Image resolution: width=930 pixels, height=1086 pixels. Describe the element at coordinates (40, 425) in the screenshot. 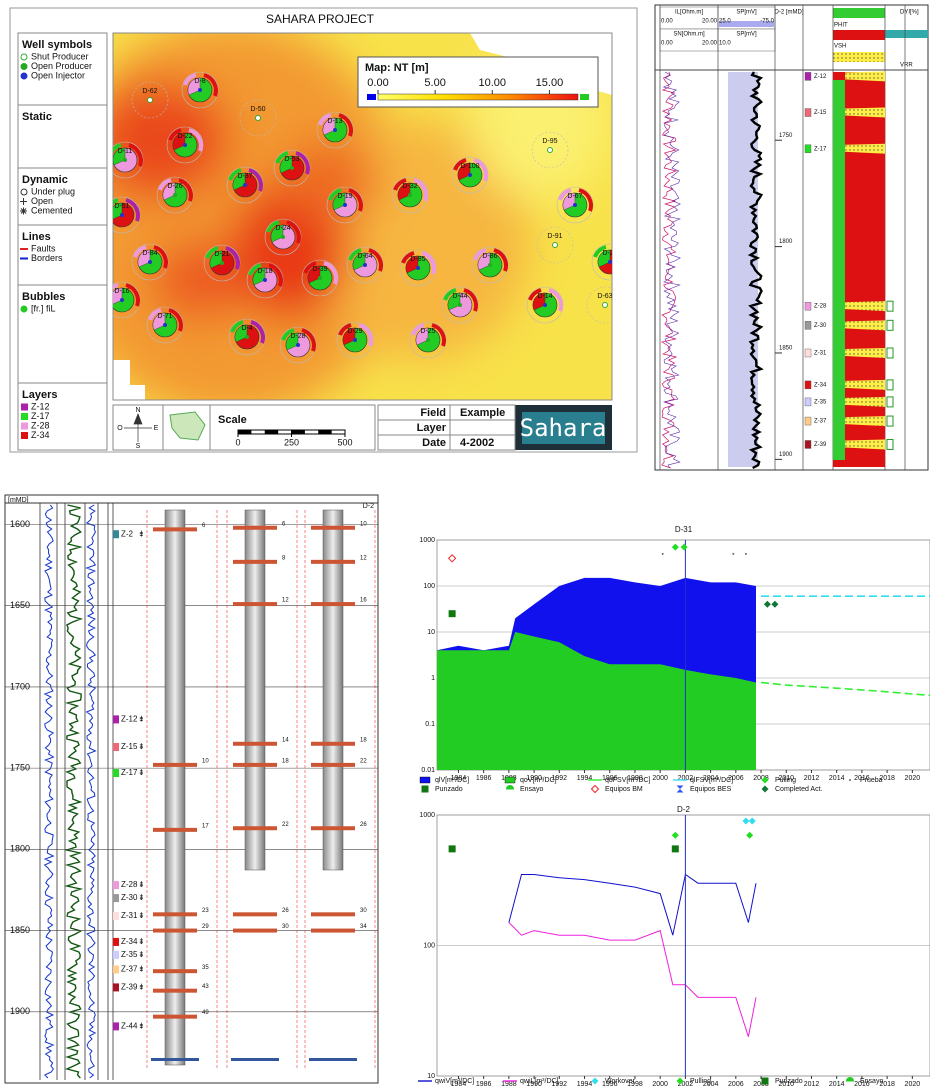

I see `legend-text: Z-28` at that location.